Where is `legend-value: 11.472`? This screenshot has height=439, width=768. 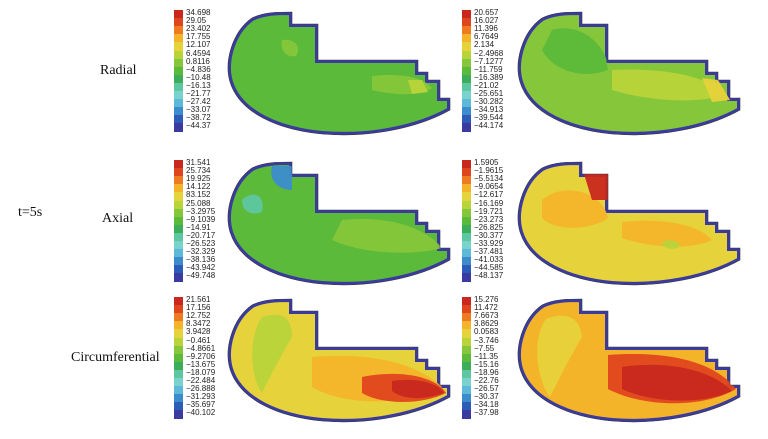
legend-value: 11.472 is located at coordinates (486, 308).